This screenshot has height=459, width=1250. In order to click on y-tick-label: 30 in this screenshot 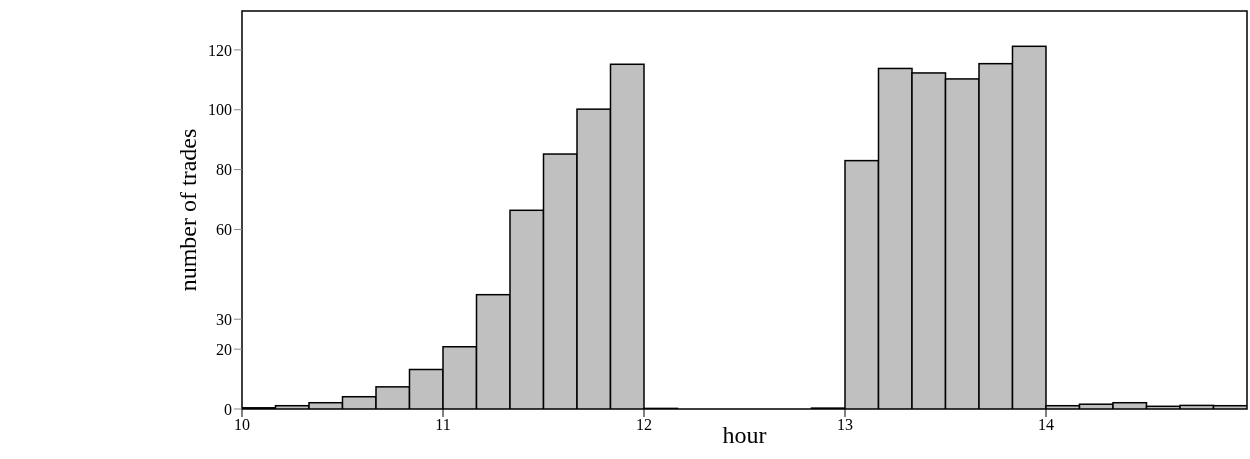, I will do `click(224, 319)`.